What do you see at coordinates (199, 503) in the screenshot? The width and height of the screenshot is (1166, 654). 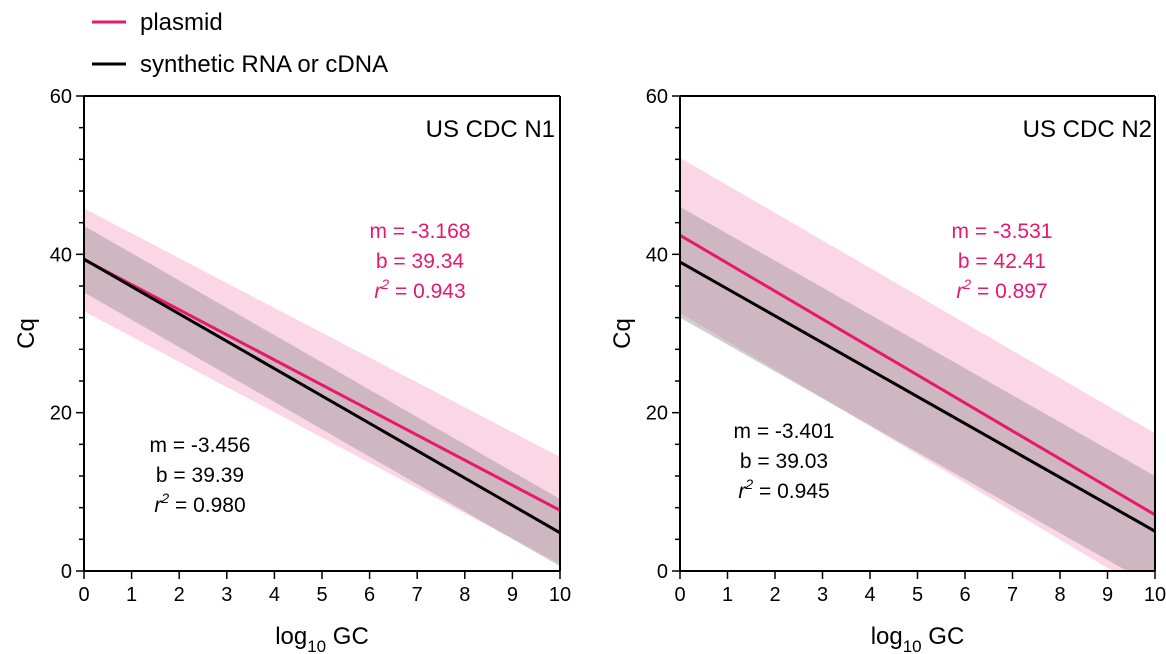 I see `r-squared-label: r2 = 0.980` at bounding box center [199, 503].